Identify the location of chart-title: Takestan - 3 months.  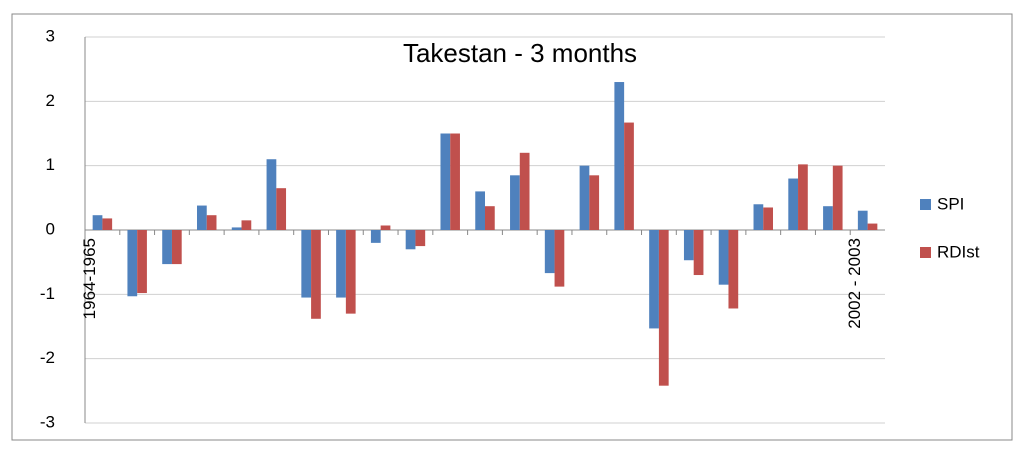
(520, 53).